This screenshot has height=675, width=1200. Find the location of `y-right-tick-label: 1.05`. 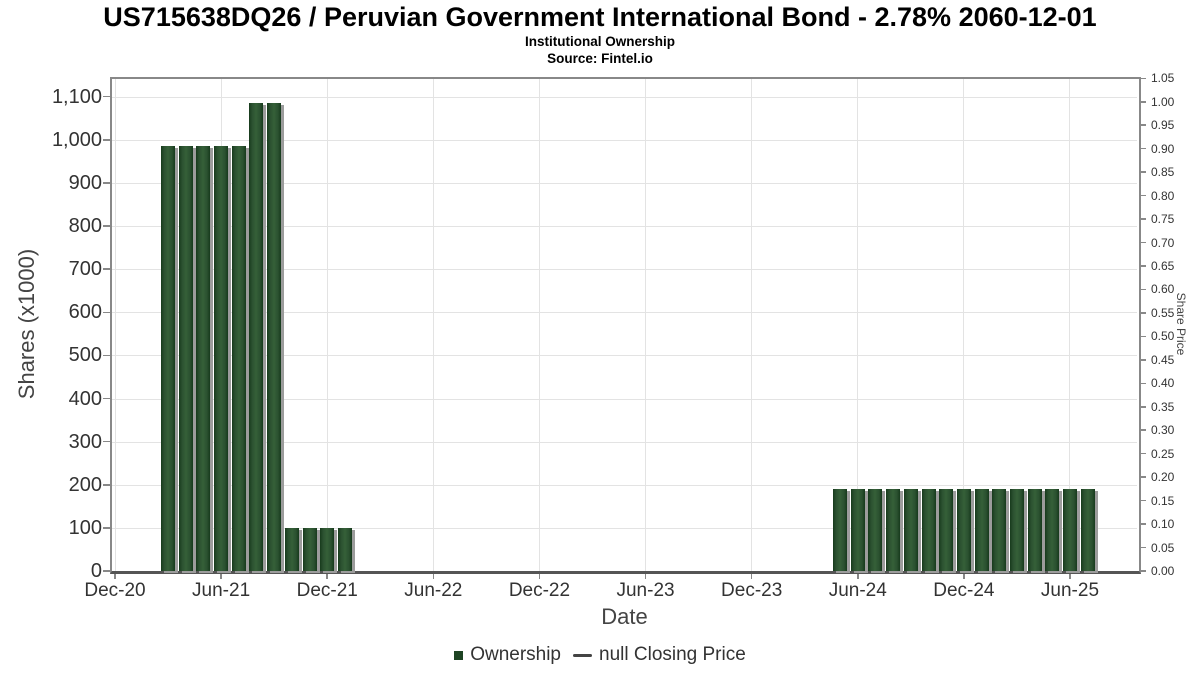

y-right-tick-label: 1.05 is located at coordinates (1163, 78).